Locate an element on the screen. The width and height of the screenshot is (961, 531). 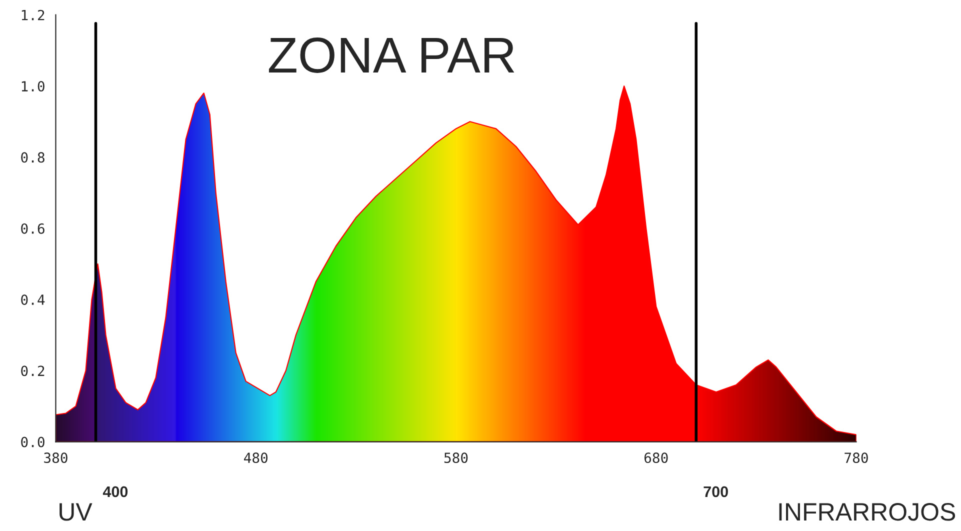
chart-title: ZONA PAR is located at coordinates (391, 55).